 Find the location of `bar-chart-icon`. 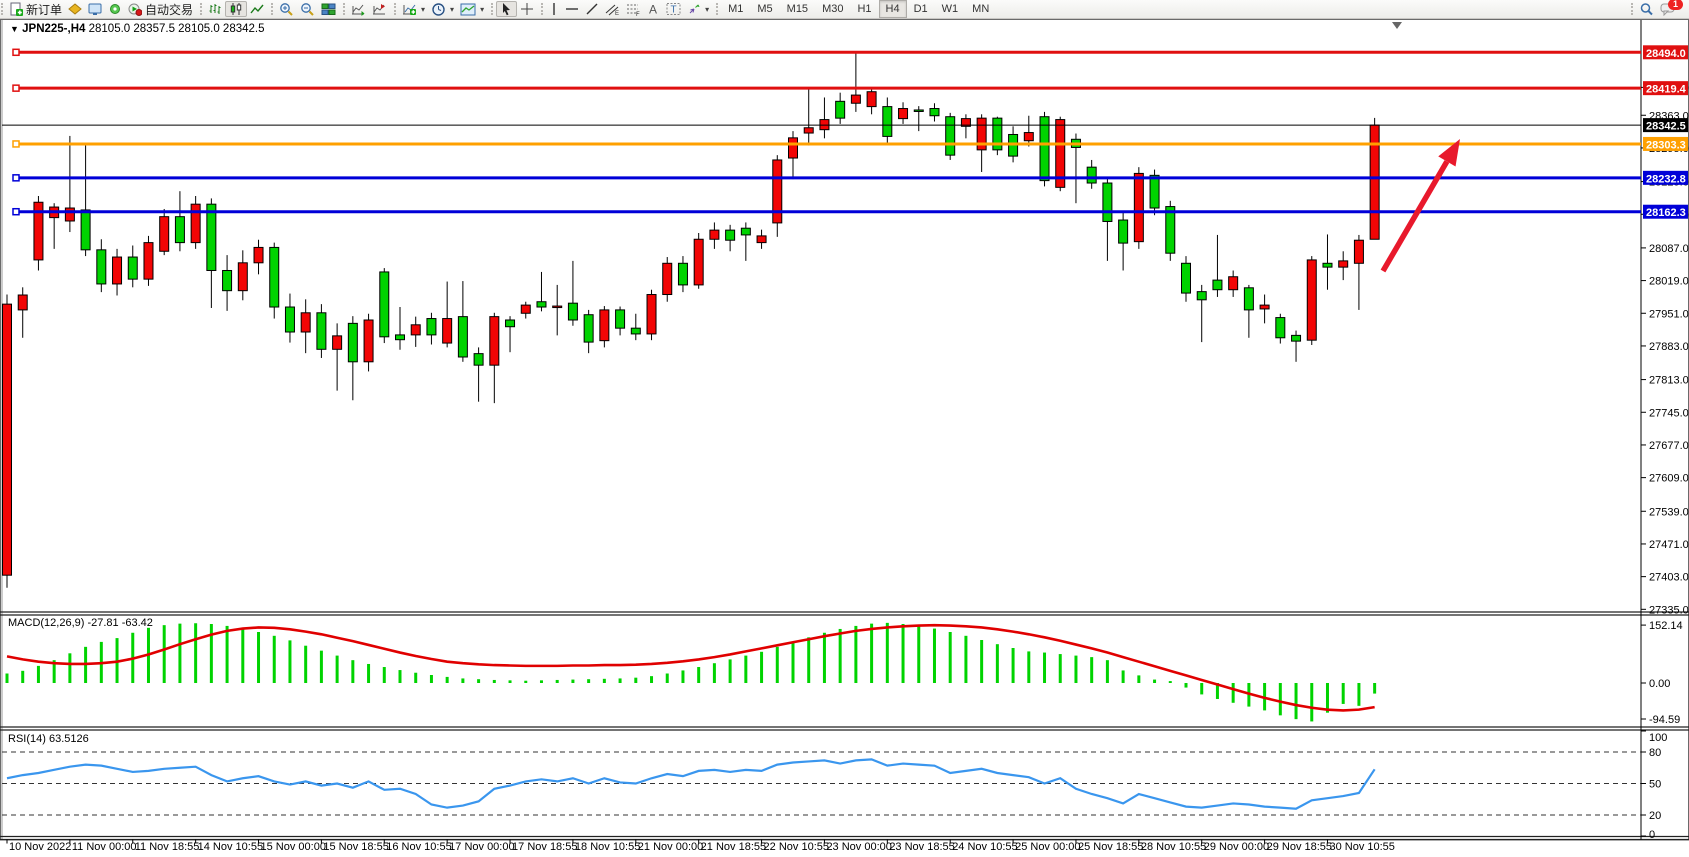

bar-chart-icon is located at coordinates (215, 9).